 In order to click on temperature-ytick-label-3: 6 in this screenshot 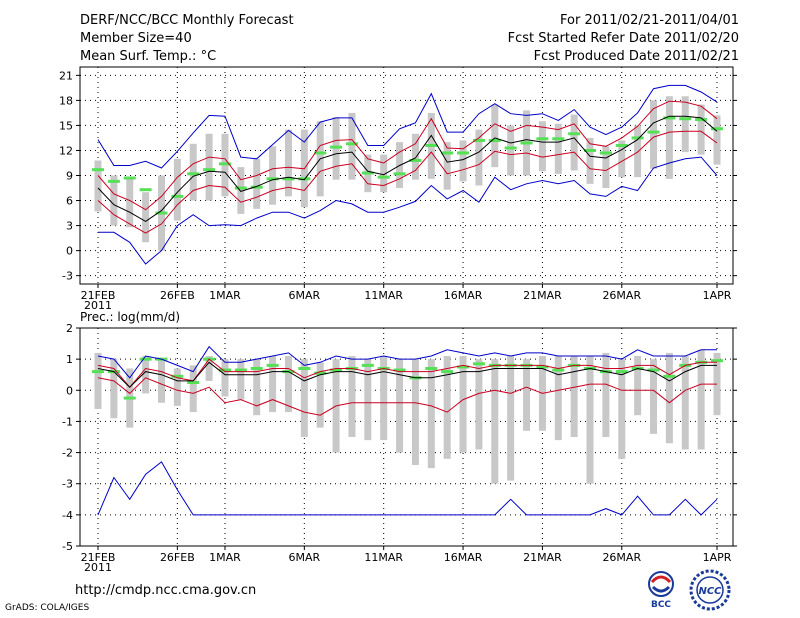, I will do `click(69, 201)`.